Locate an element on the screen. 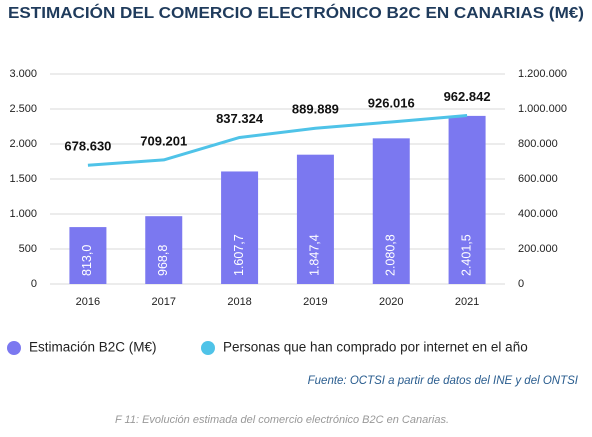  y-tick-label: 1.000 is located at coordinates (23, 214).